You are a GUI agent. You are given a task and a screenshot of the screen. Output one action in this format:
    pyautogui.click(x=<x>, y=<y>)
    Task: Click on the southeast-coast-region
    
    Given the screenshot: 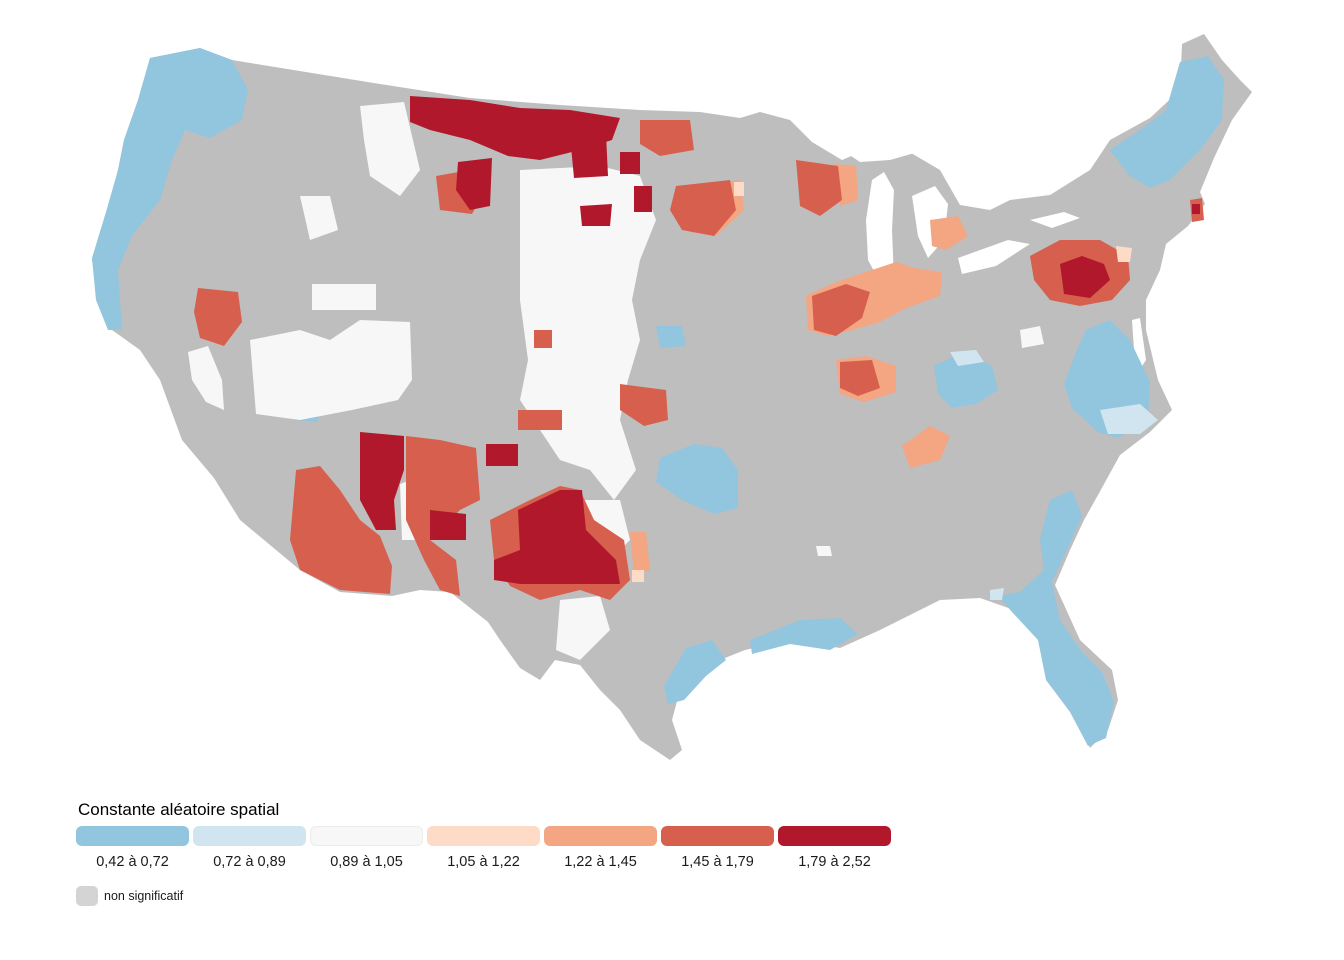 What is the action you would take?
    pyautogui.click(x=1056, y=618)
    